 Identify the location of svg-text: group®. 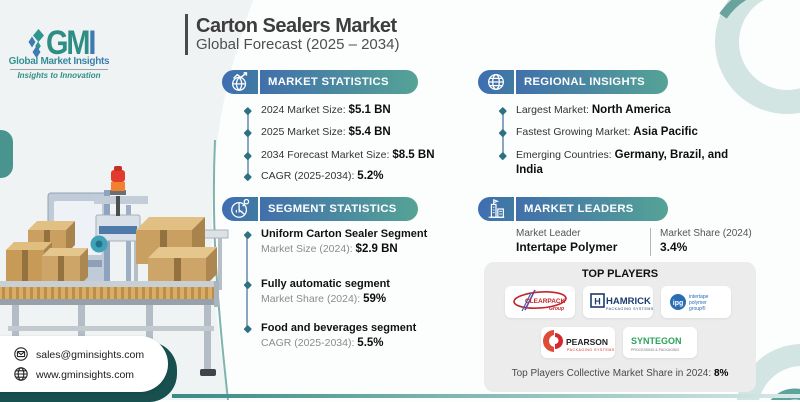
(697, 308).